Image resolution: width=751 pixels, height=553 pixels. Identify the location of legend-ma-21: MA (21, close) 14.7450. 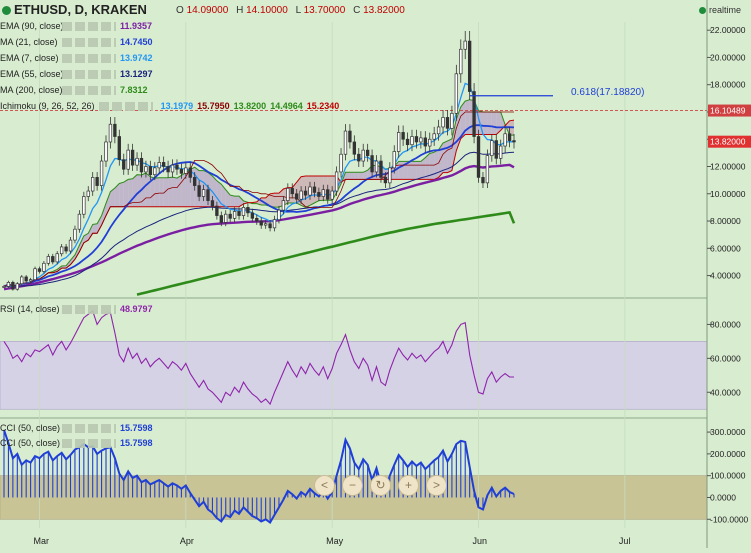
(76, 44).